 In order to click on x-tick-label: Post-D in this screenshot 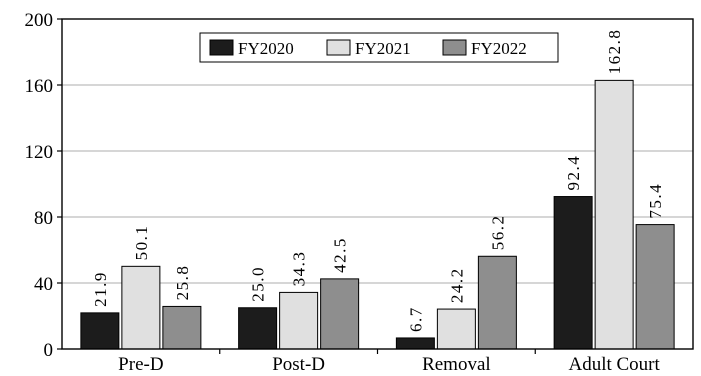, I will do `click(298, 364)`.